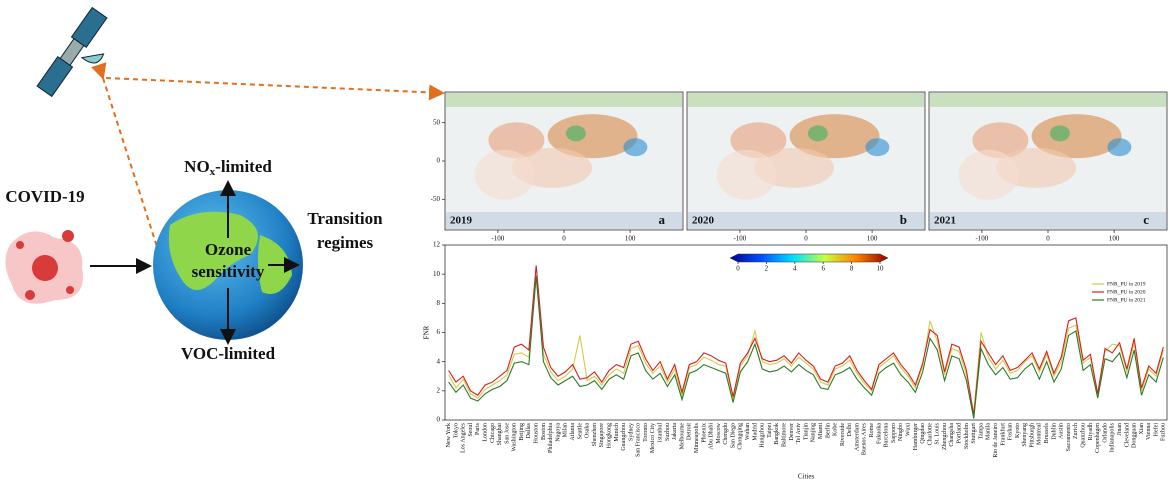 This screenshot has height=481, width=1170. I want to click on x-tick-label: Riyadh, so click(1091, 431).